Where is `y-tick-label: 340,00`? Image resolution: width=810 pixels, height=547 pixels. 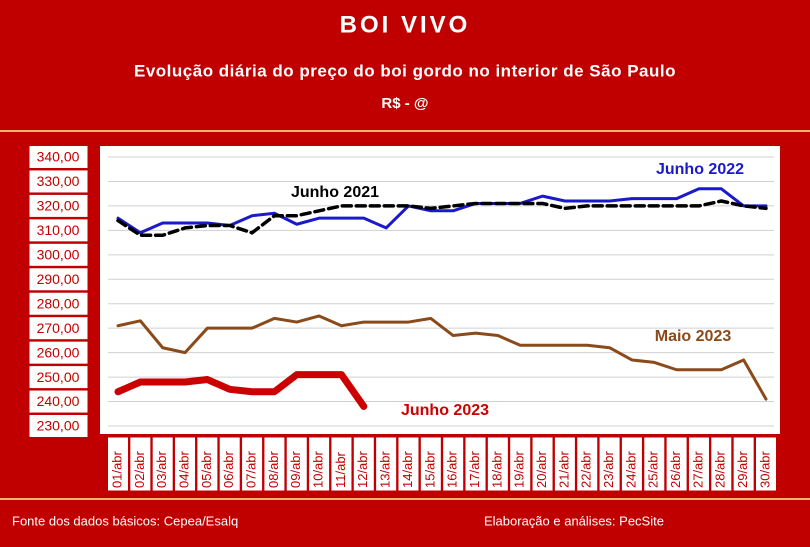 y-tick-label: 340,00 is located at coordinates (58, 157).